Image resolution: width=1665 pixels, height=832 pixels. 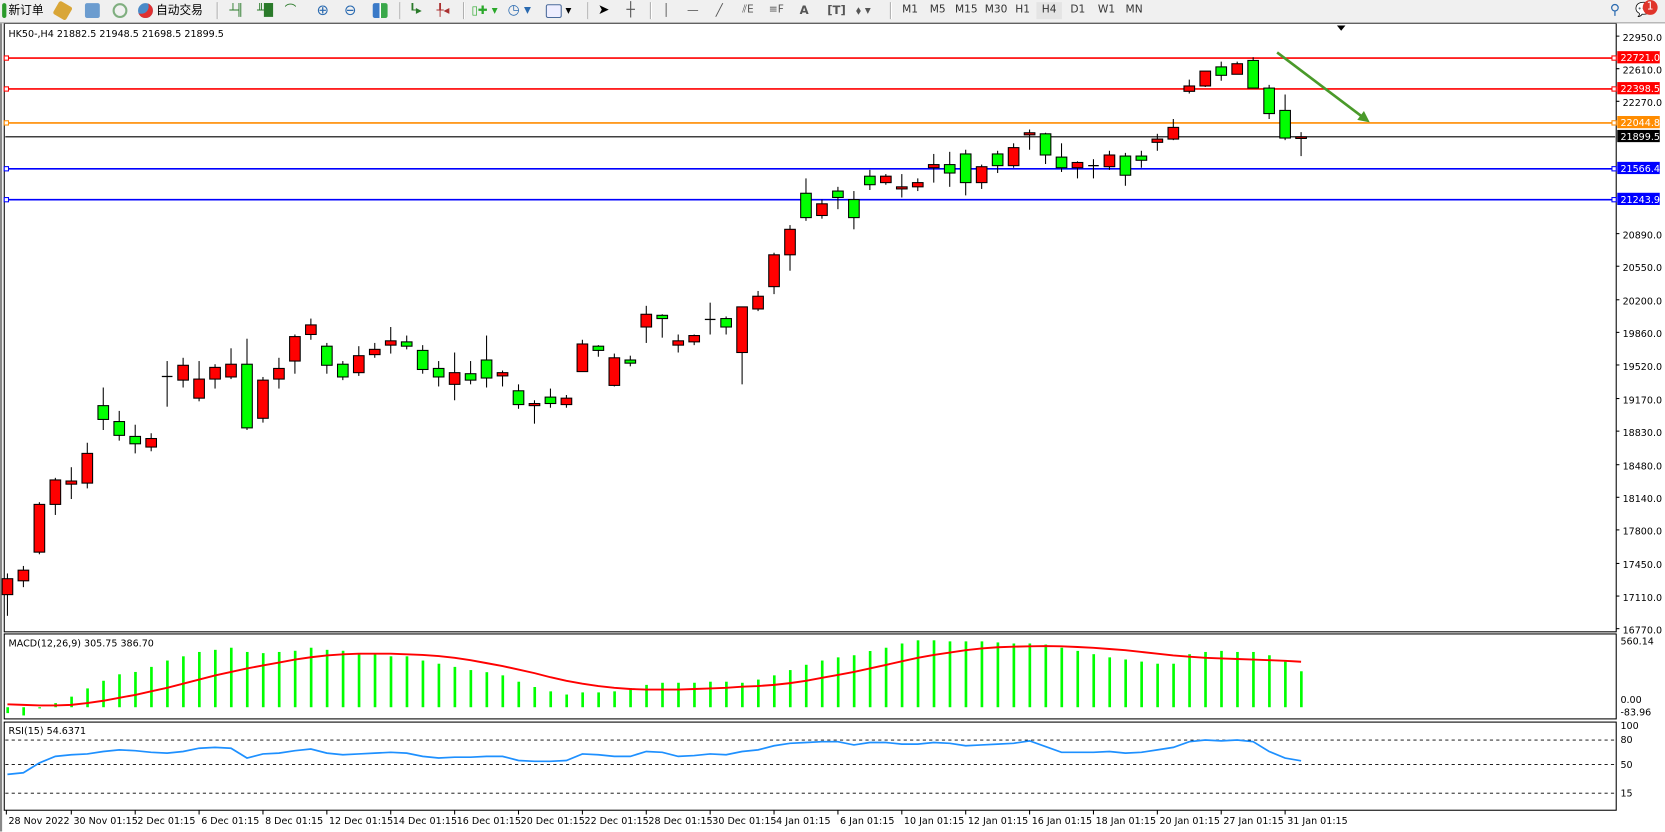 What do you see at coordinates (1078, 10) in the screenshot?
I see `timeframe-d1: D1` at bounding box center [1078, 10].